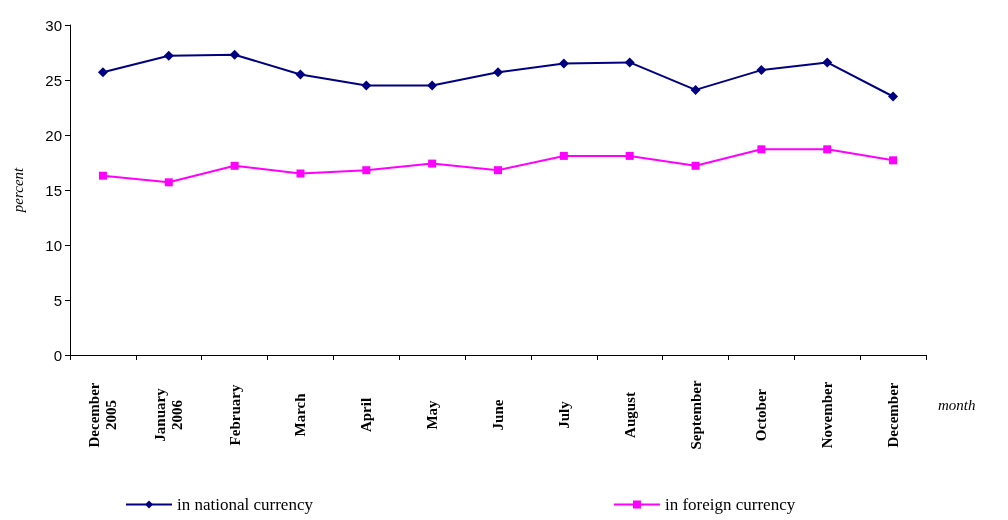 This screenshot has height=520, width=1008. I want to click on x-tick-label: April, so click(366, 415).